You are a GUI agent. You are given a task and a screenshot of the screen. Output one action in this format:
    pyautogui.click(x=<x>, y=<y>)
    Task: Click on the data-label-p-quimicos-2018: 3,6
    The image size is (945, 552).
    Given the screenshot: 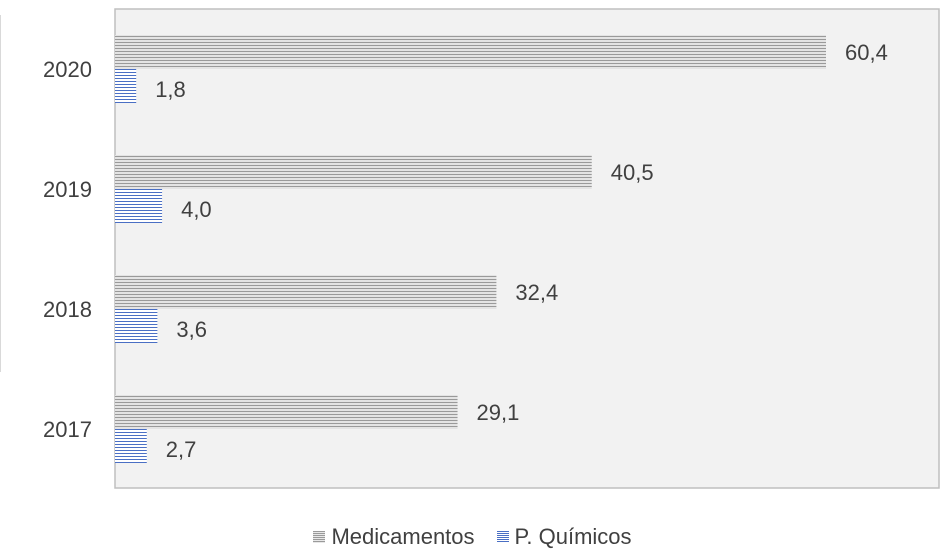 What is the action you would take?
    pyautogui.click(x=191, y=329)
    